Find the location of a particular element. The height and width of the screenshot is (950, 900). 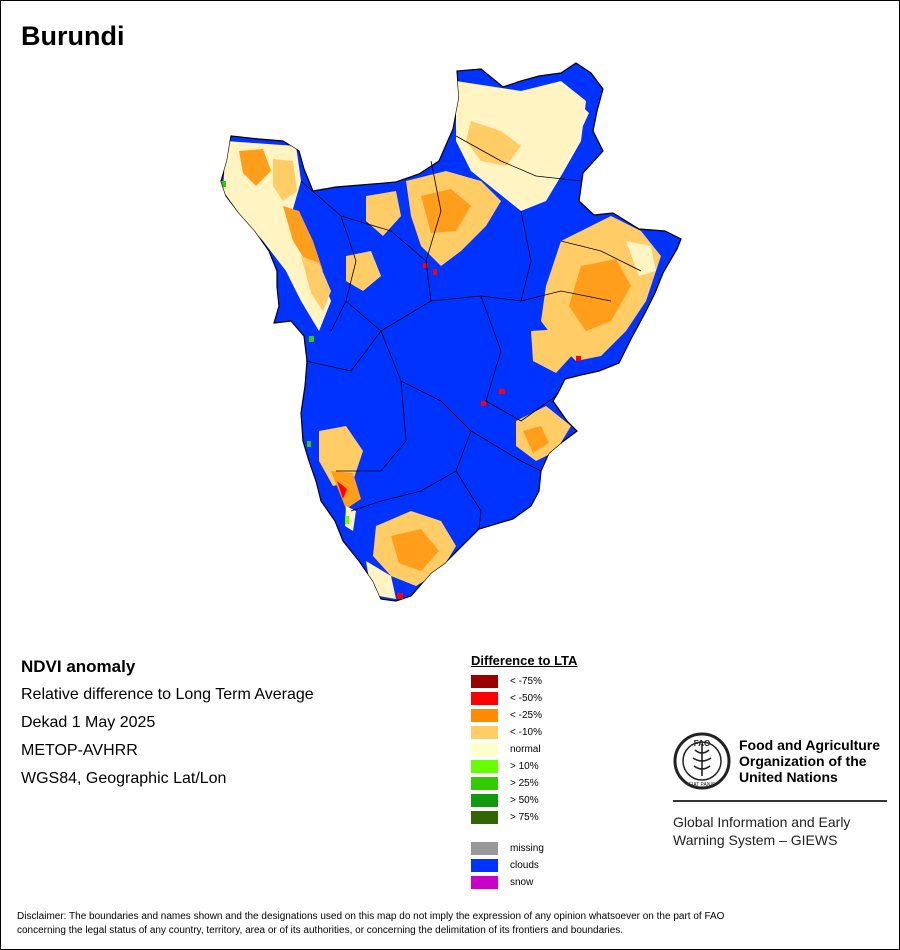

legend-entry: snow is located at coordinates (524, 882).